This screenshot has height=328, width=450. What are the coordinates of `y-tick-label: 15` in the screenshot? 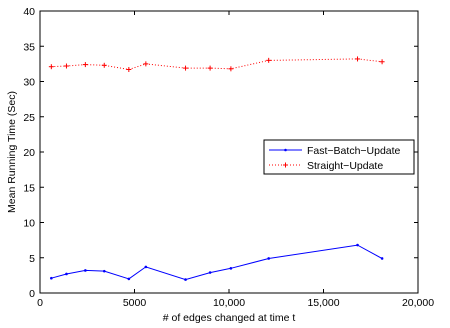 It's located at (29, 188).